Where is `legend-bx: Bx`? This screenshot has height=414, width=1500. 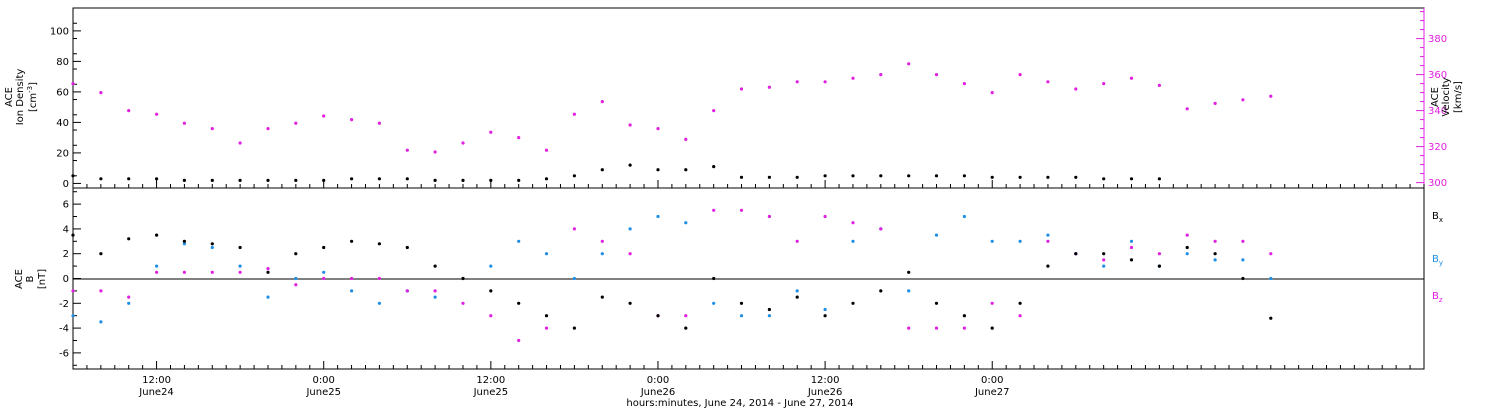
legend-bx: Bx is located at coordinates (1437, 217).